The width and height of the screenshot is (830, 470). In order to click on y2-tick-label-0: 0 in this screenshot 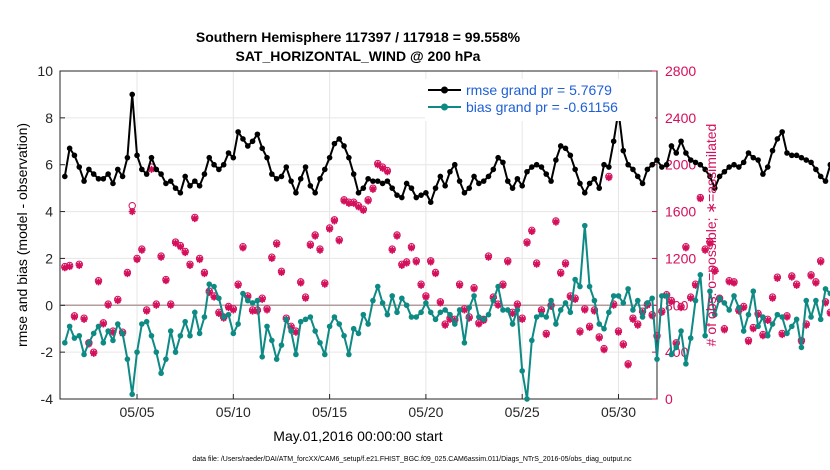, I will do `click(669, 399)`.